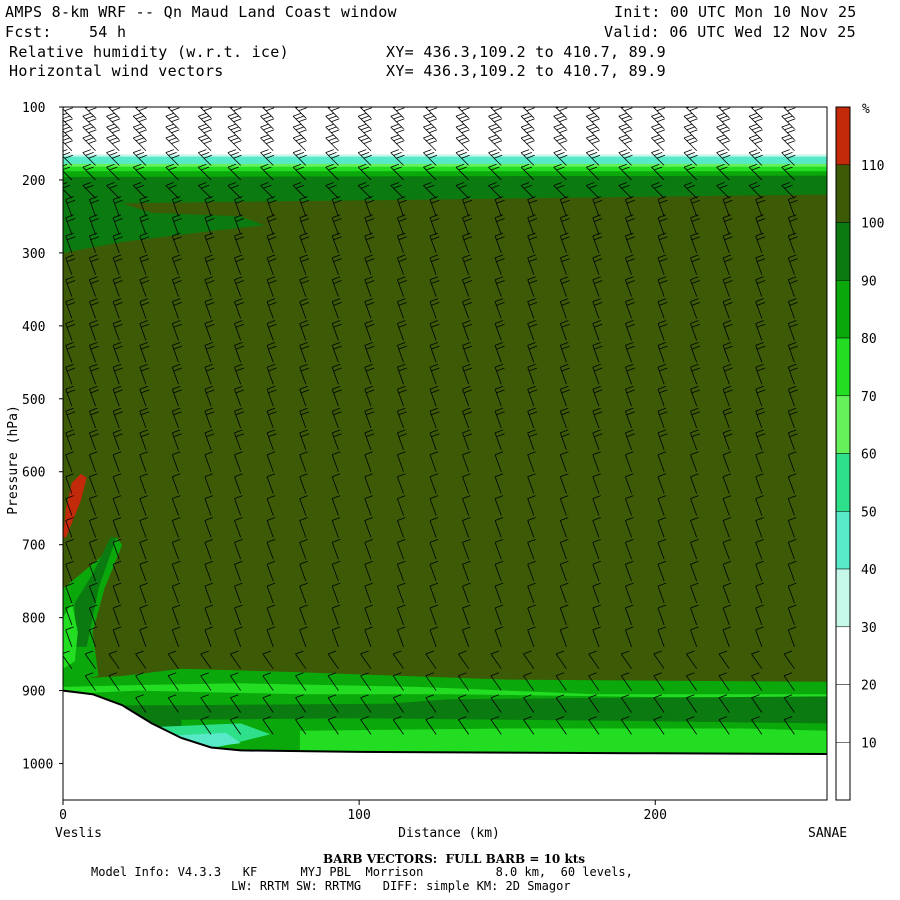  Describe the element at coordinates (654, 815) in the screenshot. I see `x-tick-label: 200` at that location.